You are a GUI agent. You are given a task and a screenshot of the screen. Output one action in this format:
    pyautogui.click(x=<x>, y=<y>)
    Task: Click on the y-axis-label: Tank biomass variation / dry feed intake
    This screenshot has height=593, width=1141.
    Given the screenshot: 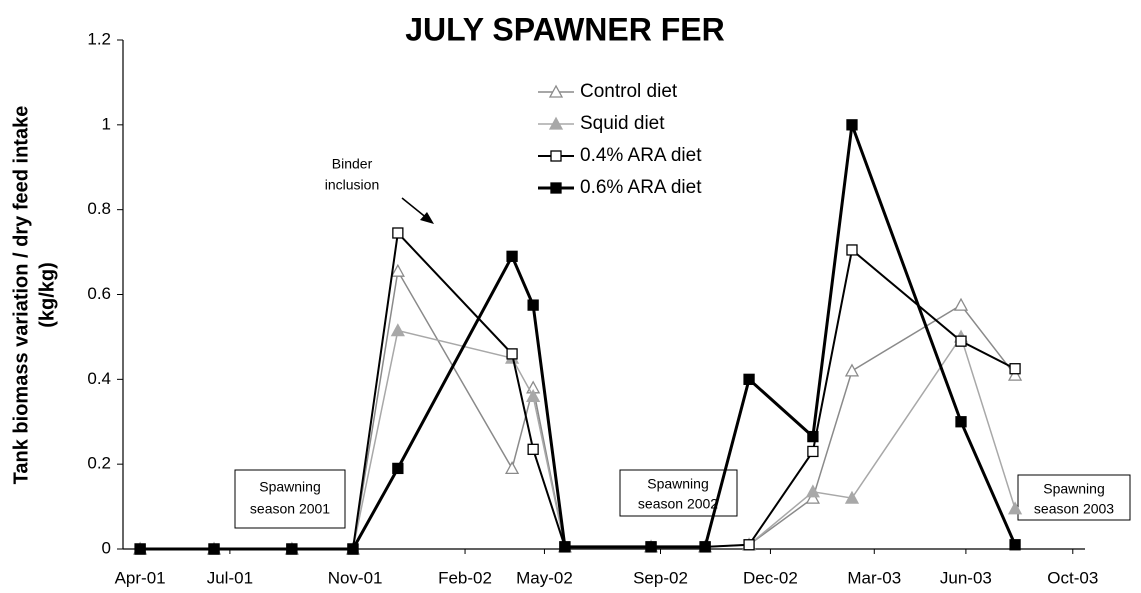 What is the action you would take?
    pyautogui.click(x=21, y=295)
    